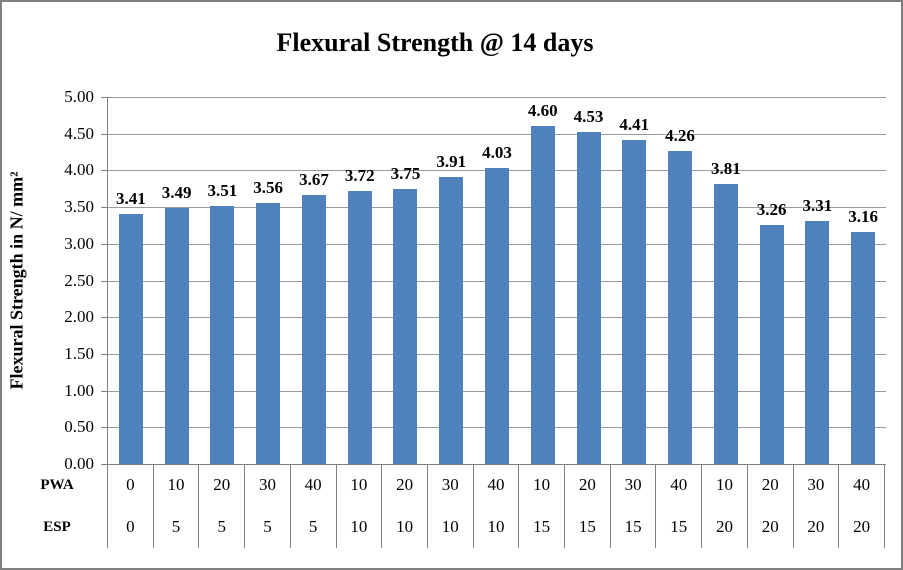  I want to click on bar-value-label: 4.03, so click(497, 153).